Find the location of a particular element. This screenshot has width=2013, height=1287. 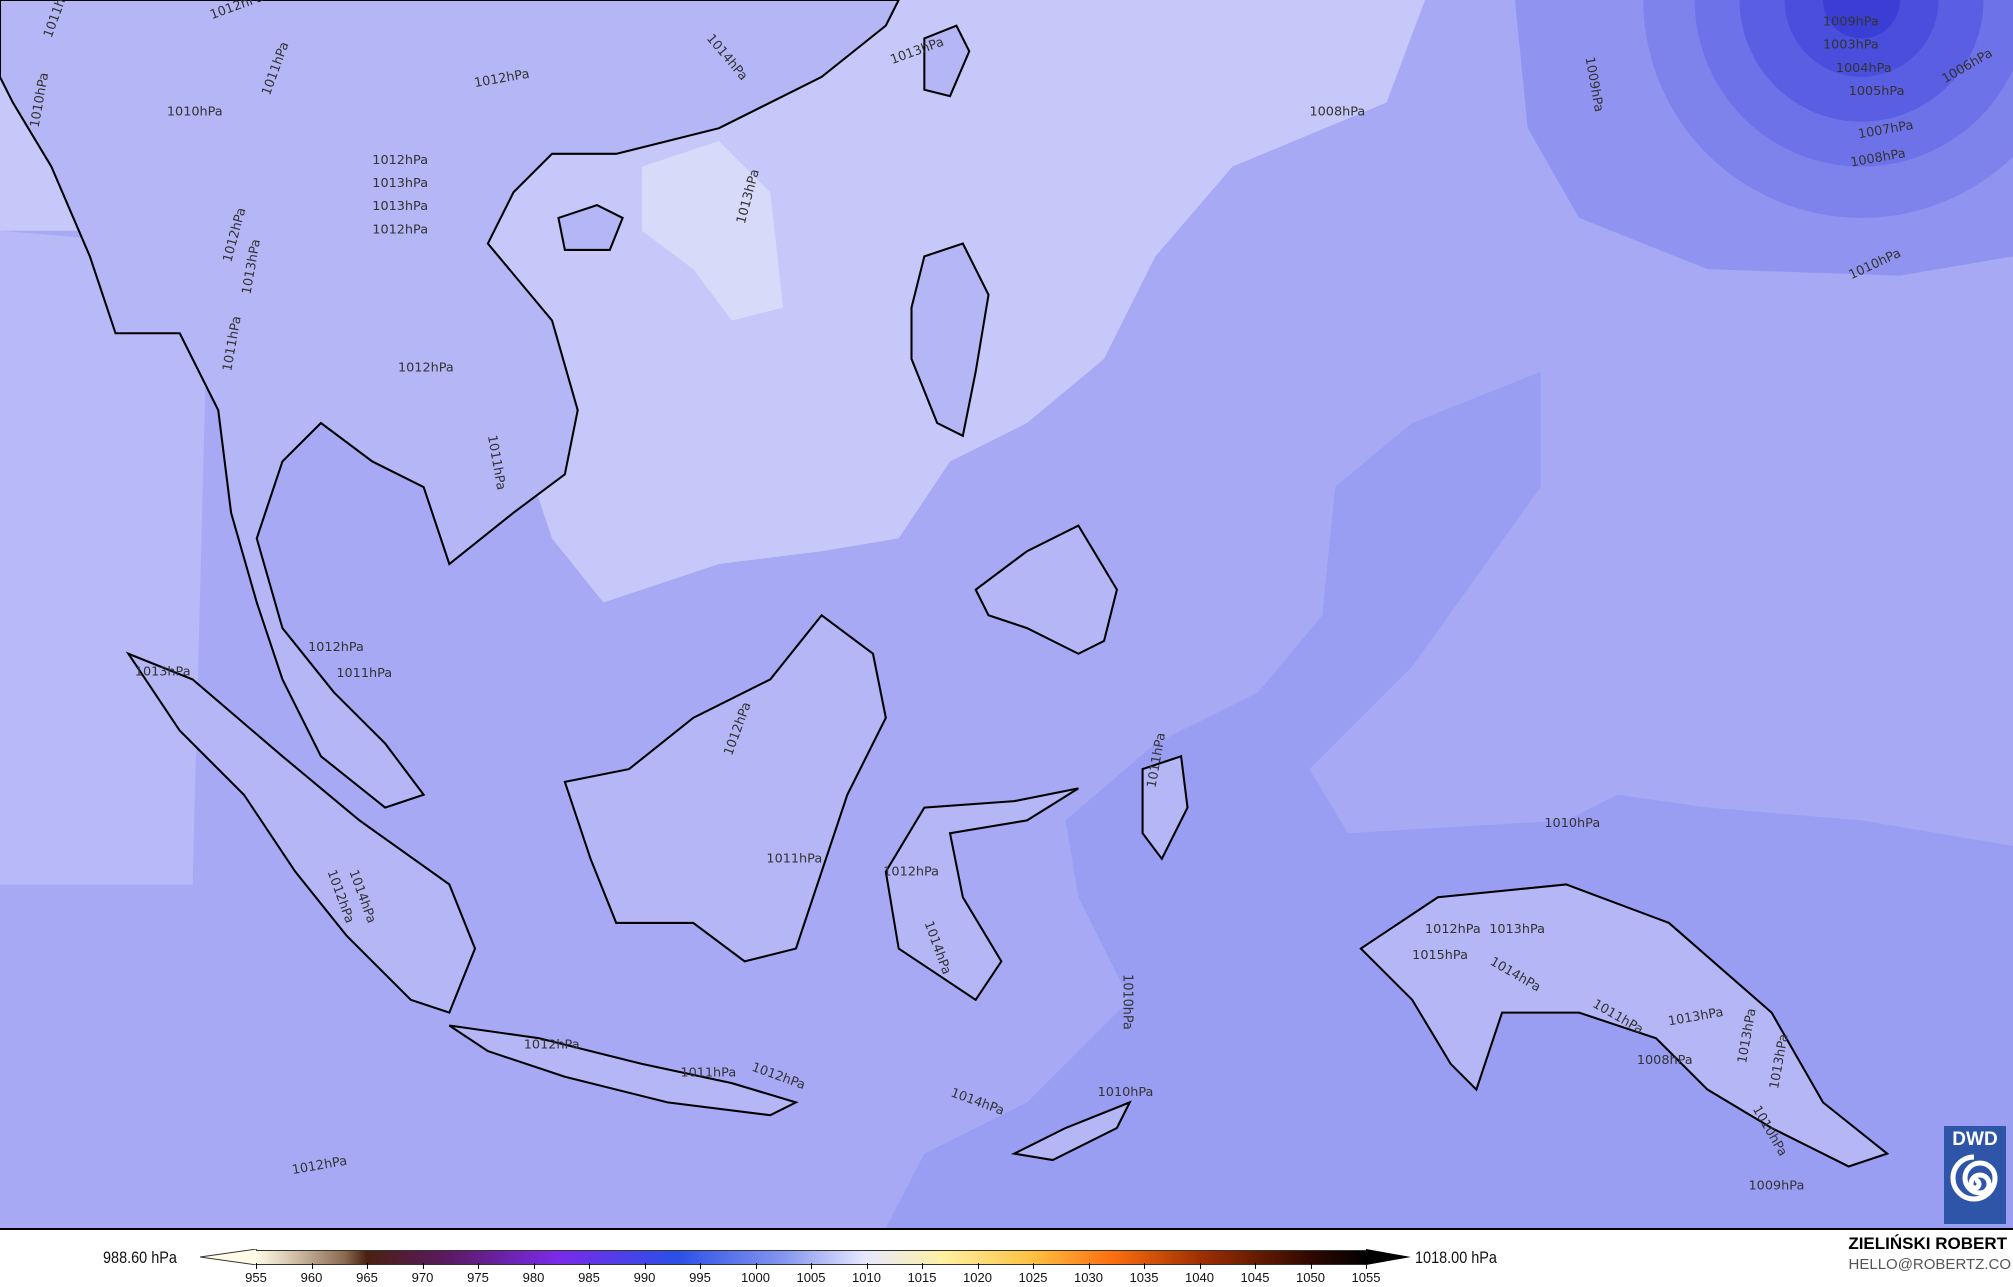

contour-label: 1004hPa is located at coordinates (1864, 68).